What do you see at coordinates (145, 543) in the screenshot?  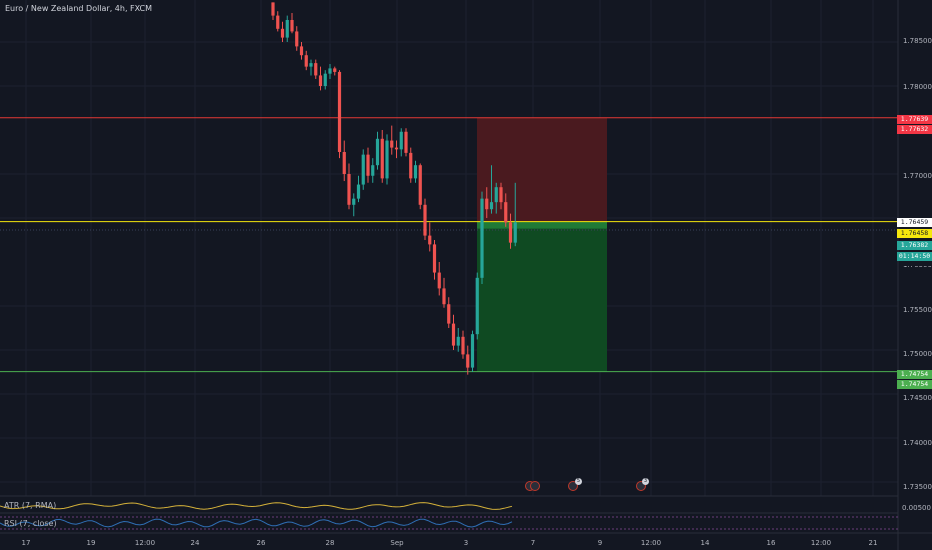 I see `time-axis-label: 12:00` at bounding box center [145, 543].